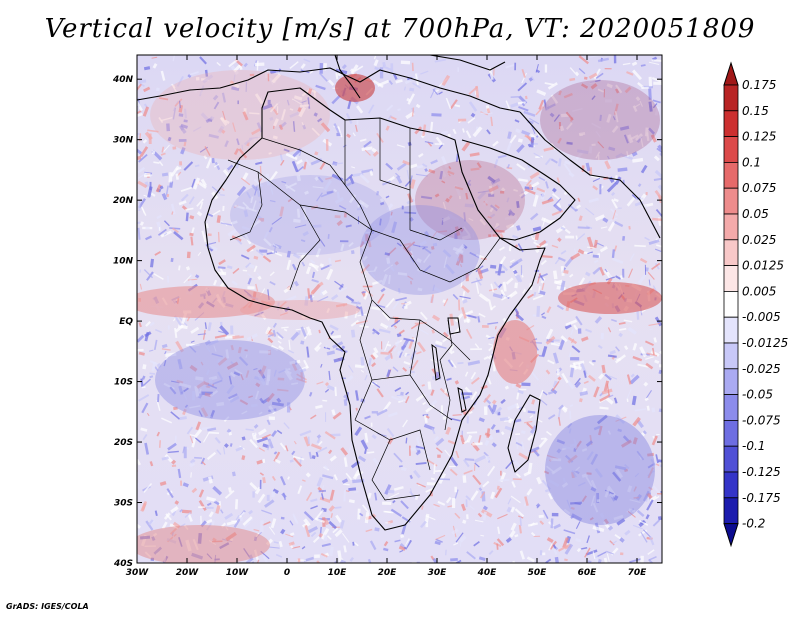 Image resolution: width=800 pixels, height=618 pixels. I want to click on lon-tick-label: 40E, so click(487, 573).